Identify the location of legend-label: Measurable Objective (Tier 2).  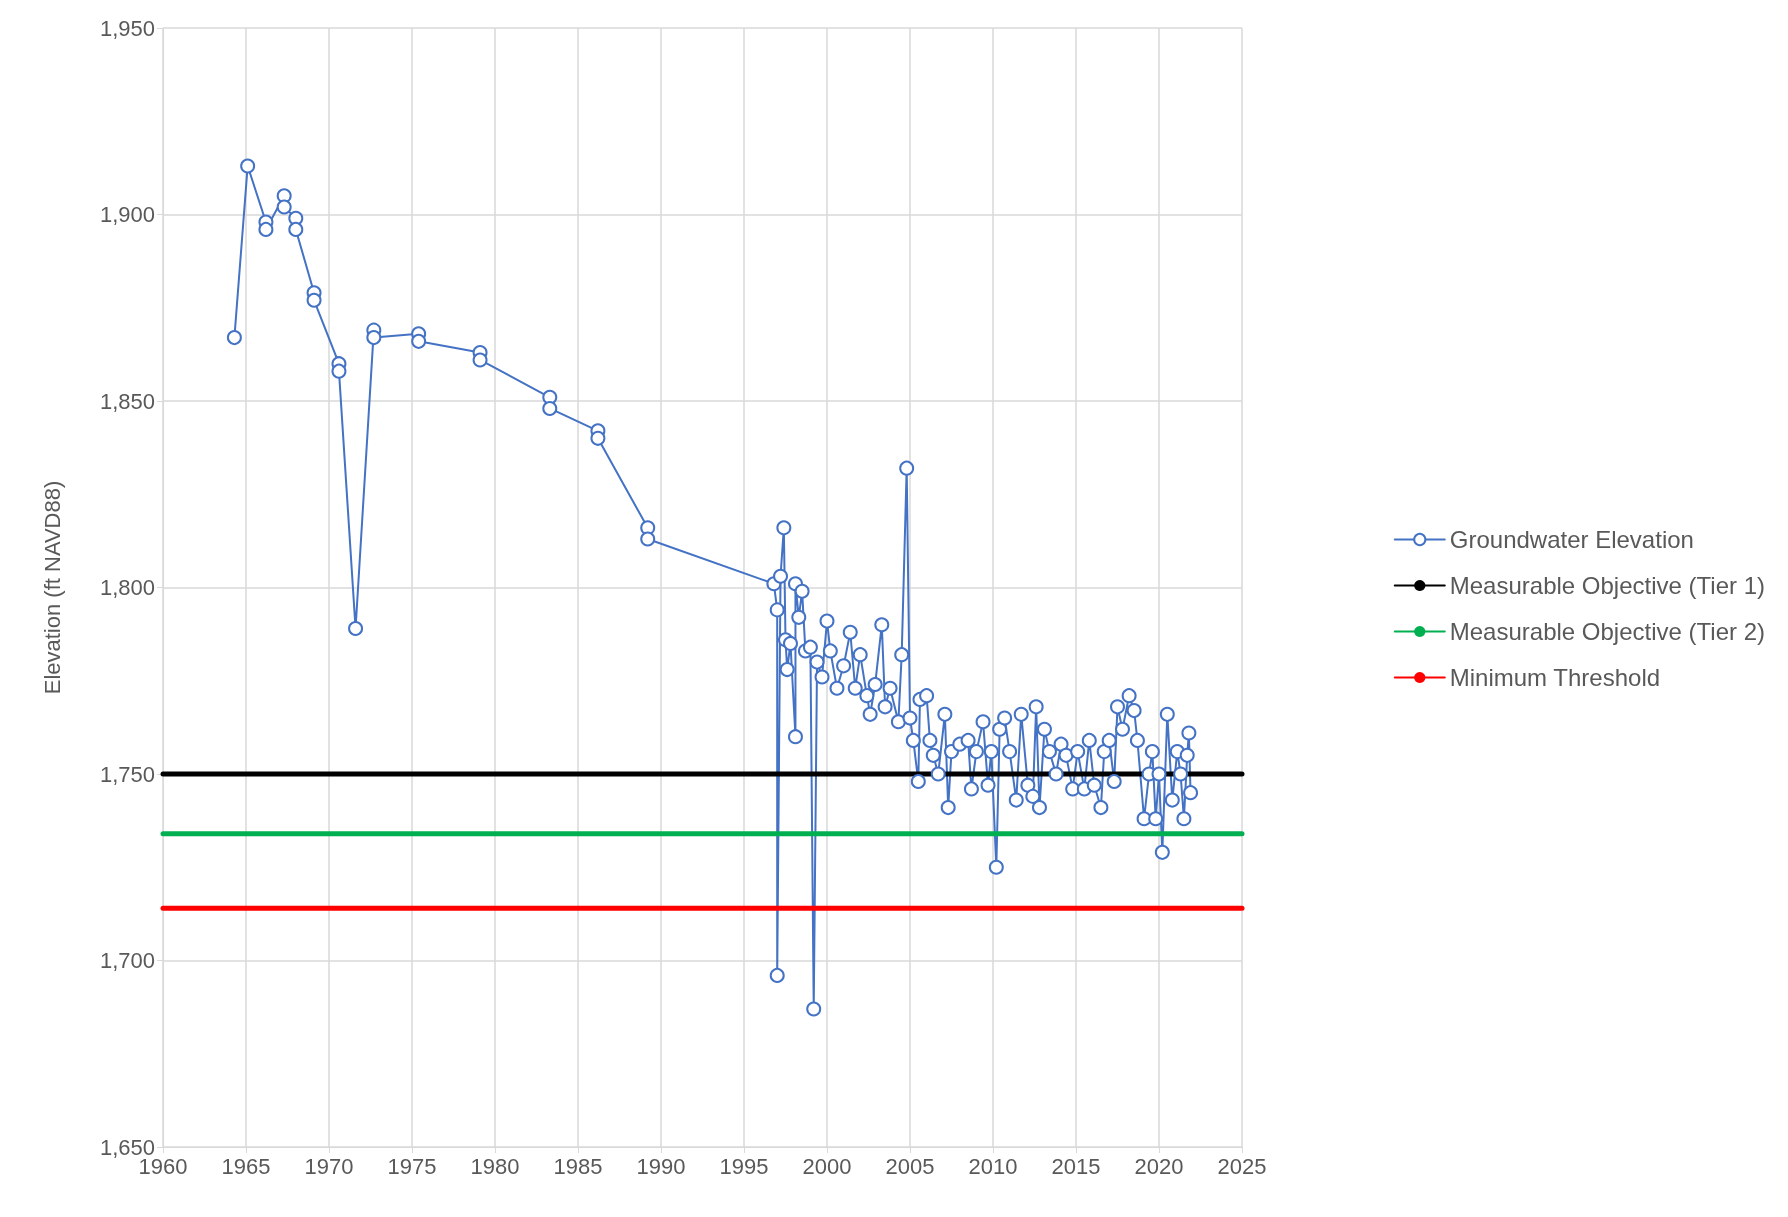
(1607, 631).